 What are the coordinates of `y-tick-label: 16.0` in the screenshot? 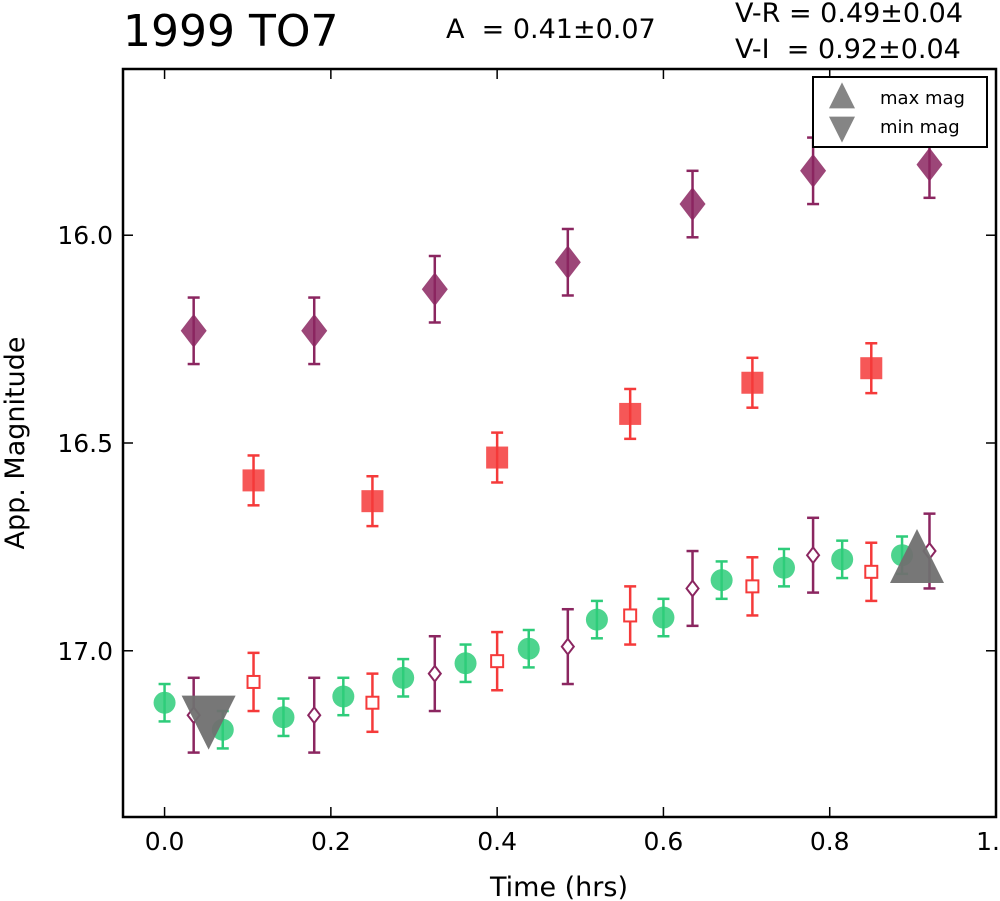 It's located at (85, 235).